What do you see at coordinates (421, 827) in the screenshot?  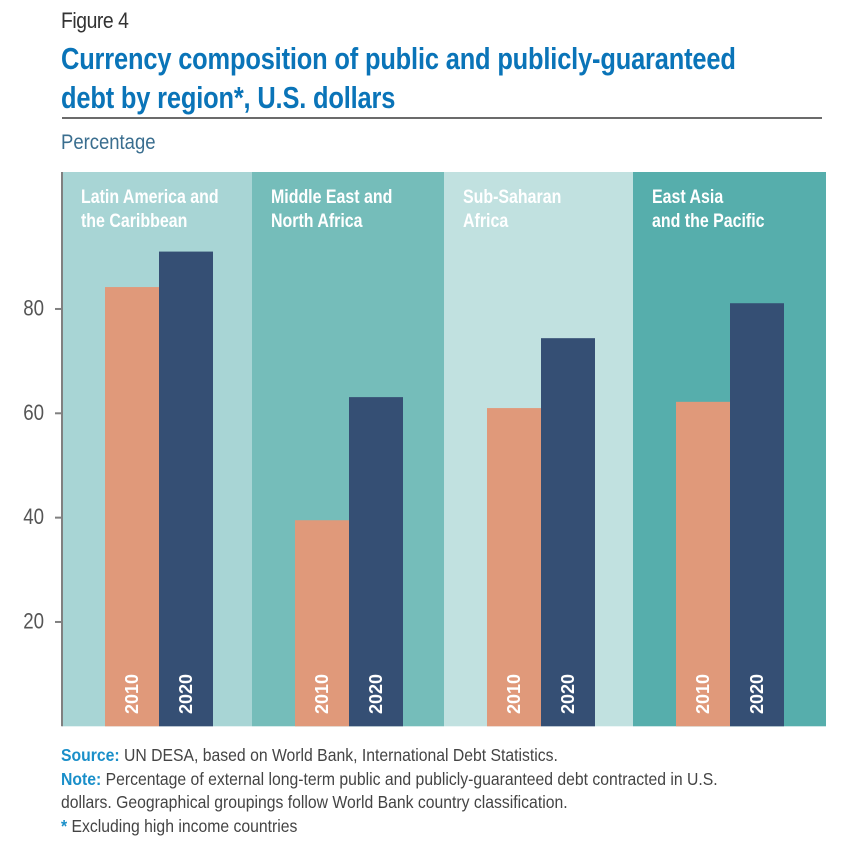 I see `asterisk-note: * Excluding high income countries` at bounding box center [421, 827].